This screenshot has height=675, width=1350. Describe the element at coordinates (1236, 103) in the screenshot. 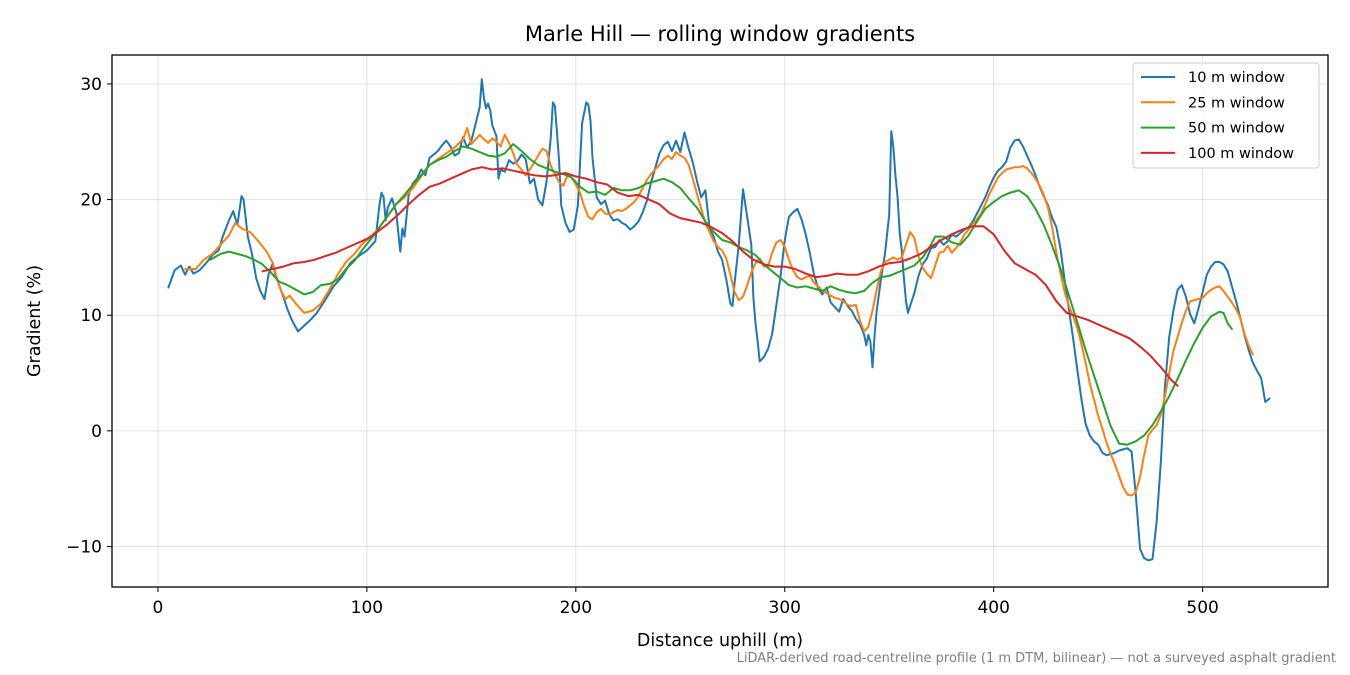

I see `legend-label-2: 25 m window` at that location.